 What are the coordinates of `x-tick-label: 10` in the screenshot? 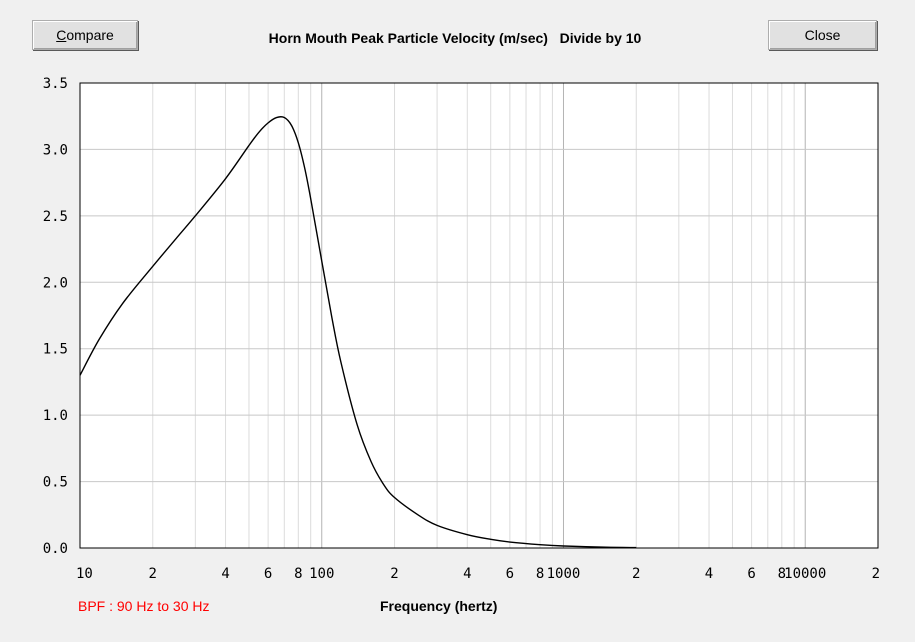 It's located at (84, 574).